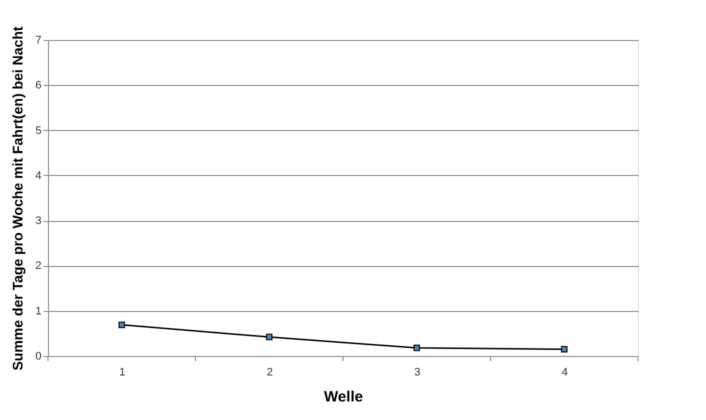 The height and width of the screenshot is (420, 706). I want to click on y-tick-label: 4, so click(38, 176).